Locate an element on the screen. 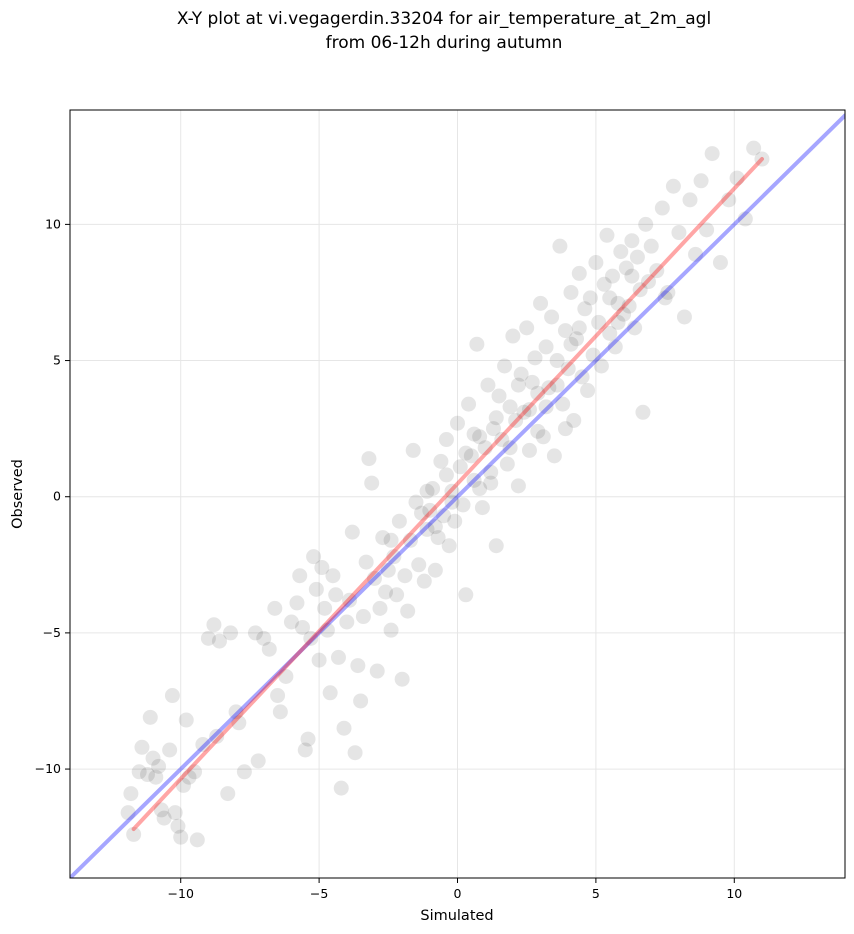 Image resolution: width=854 pixels, height=934 pixels. y-tick-label: 10 is located at coordinates (53, 223).